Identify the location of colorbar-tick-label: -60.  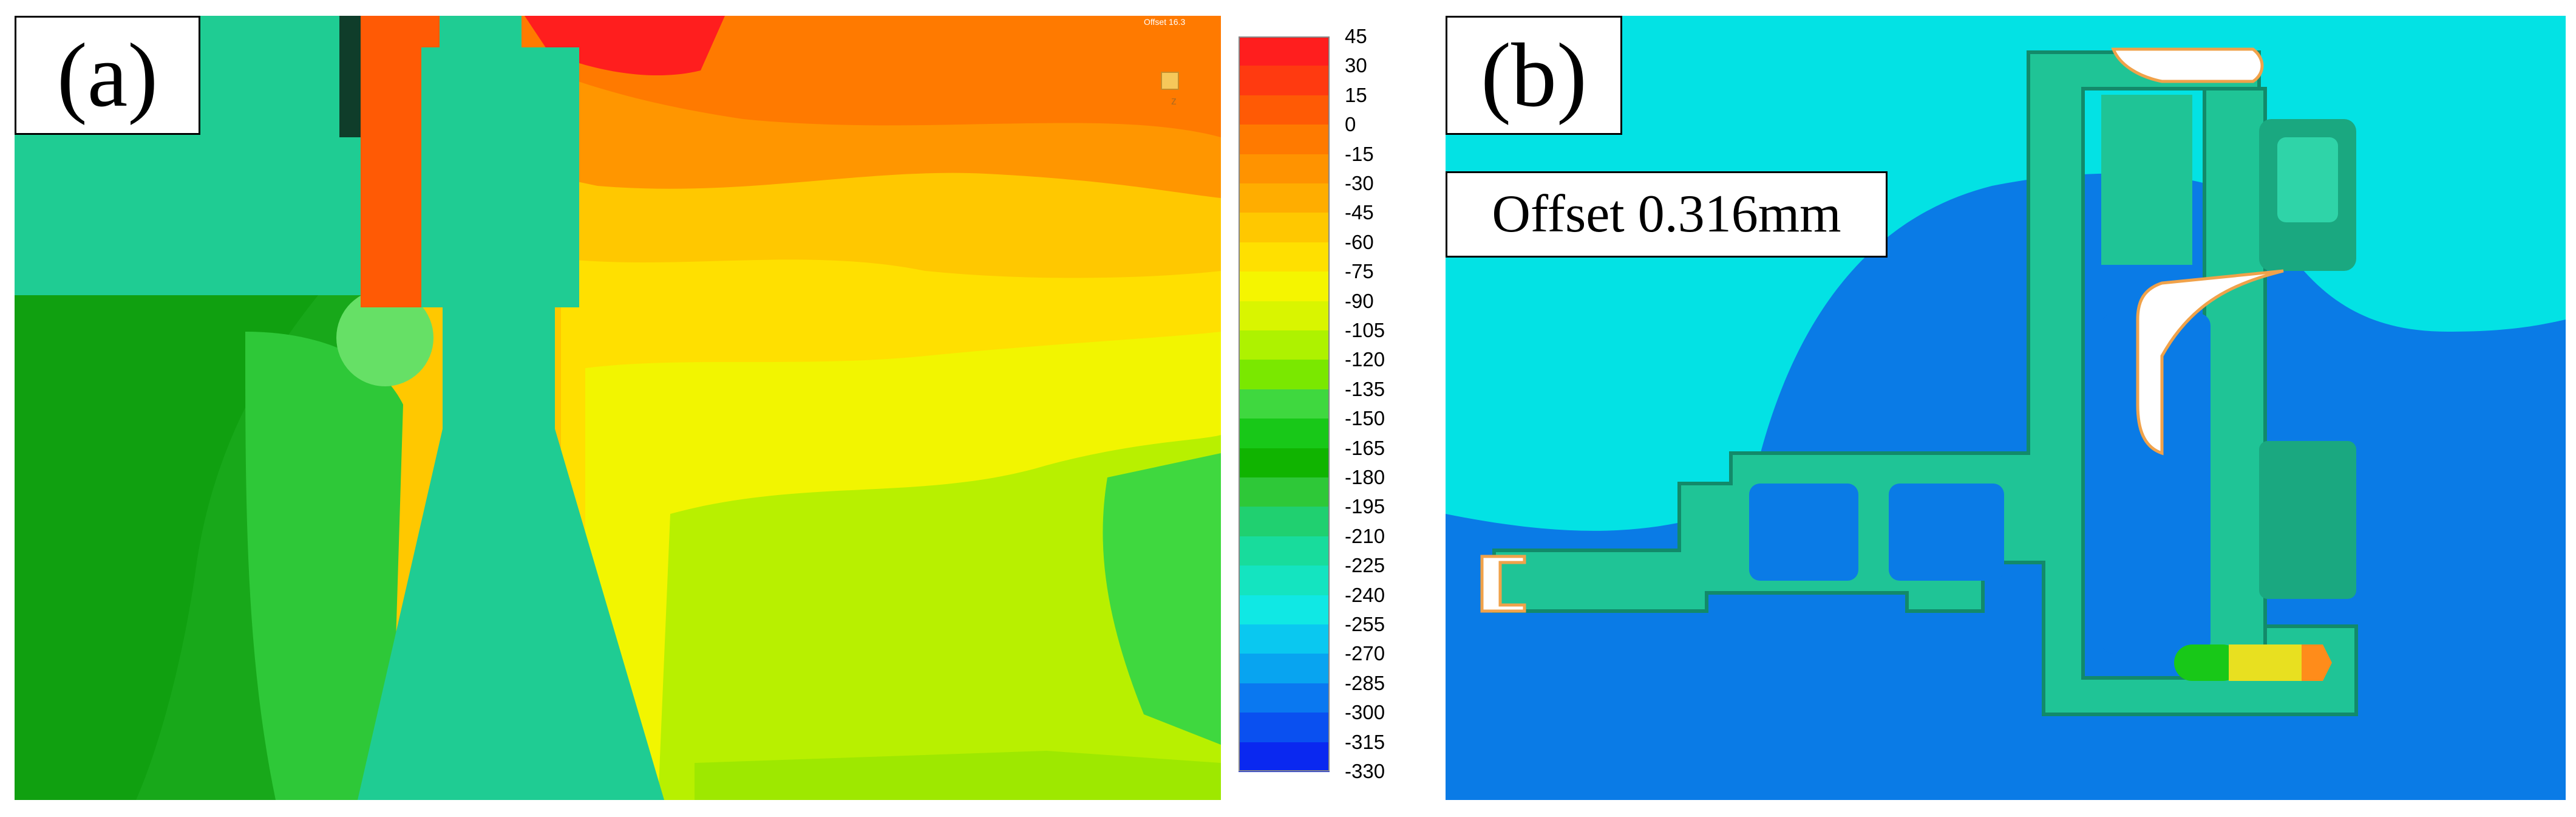
(1359, 242).